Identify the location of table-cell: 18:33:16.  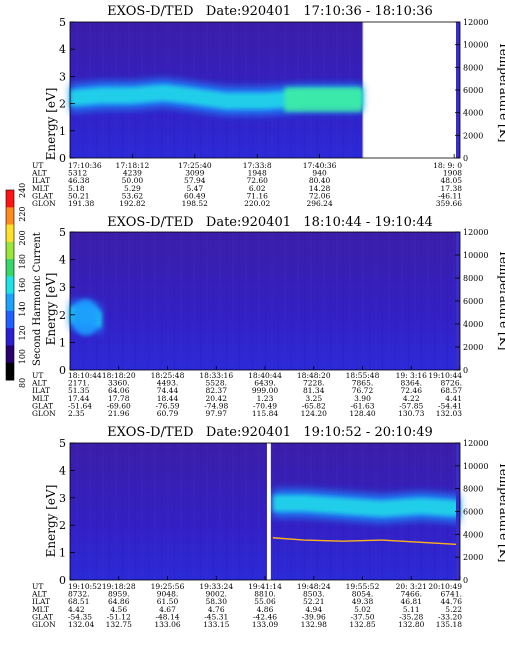
(216, 375).